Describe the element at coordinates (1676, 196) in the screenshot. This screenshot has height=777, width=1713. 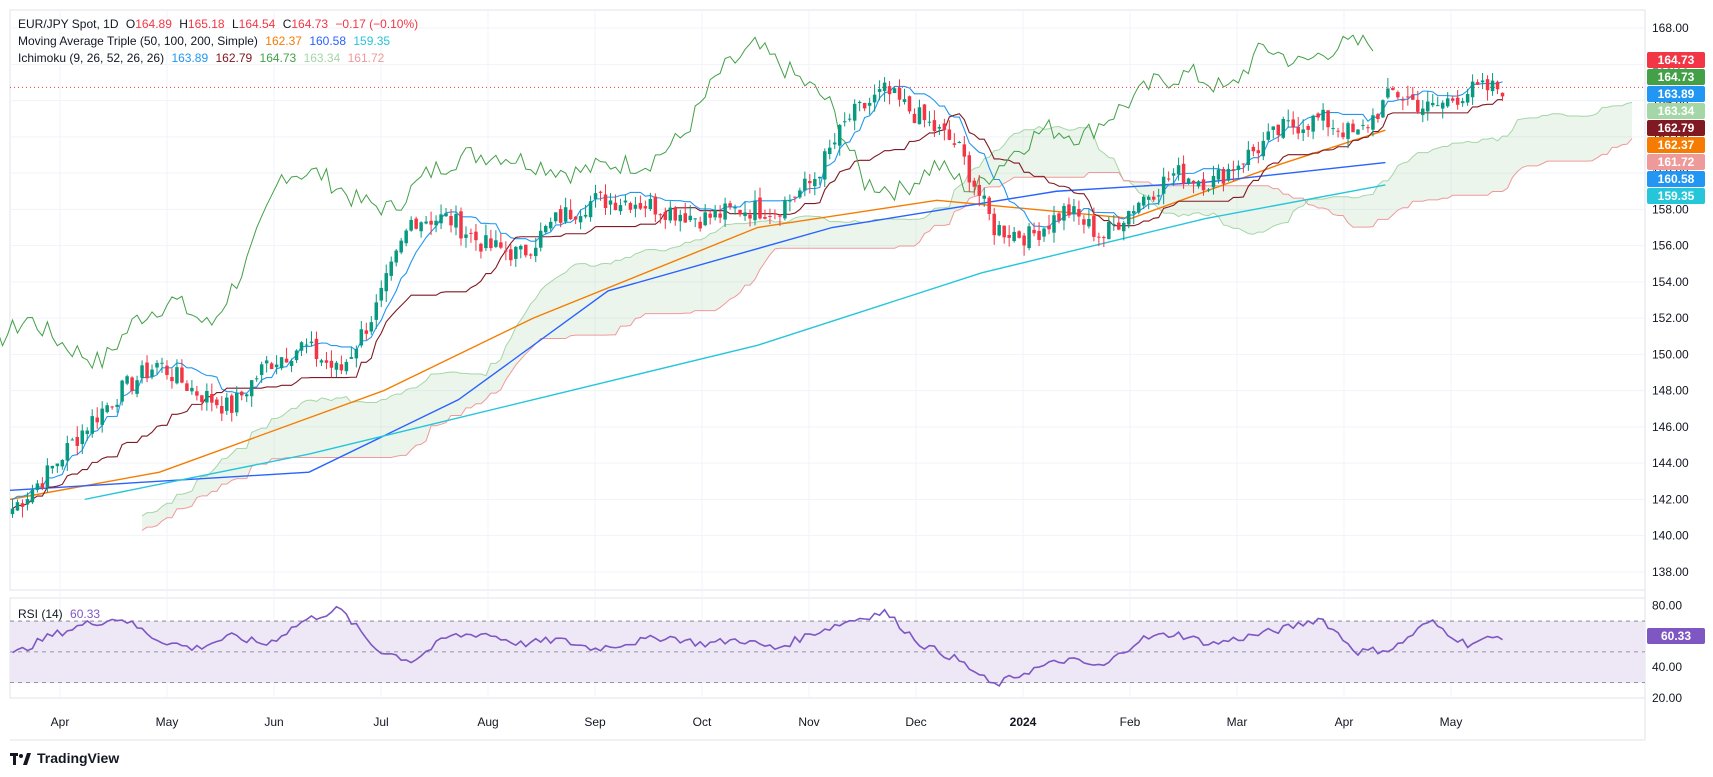
I see `price-tag-bg` at that location.